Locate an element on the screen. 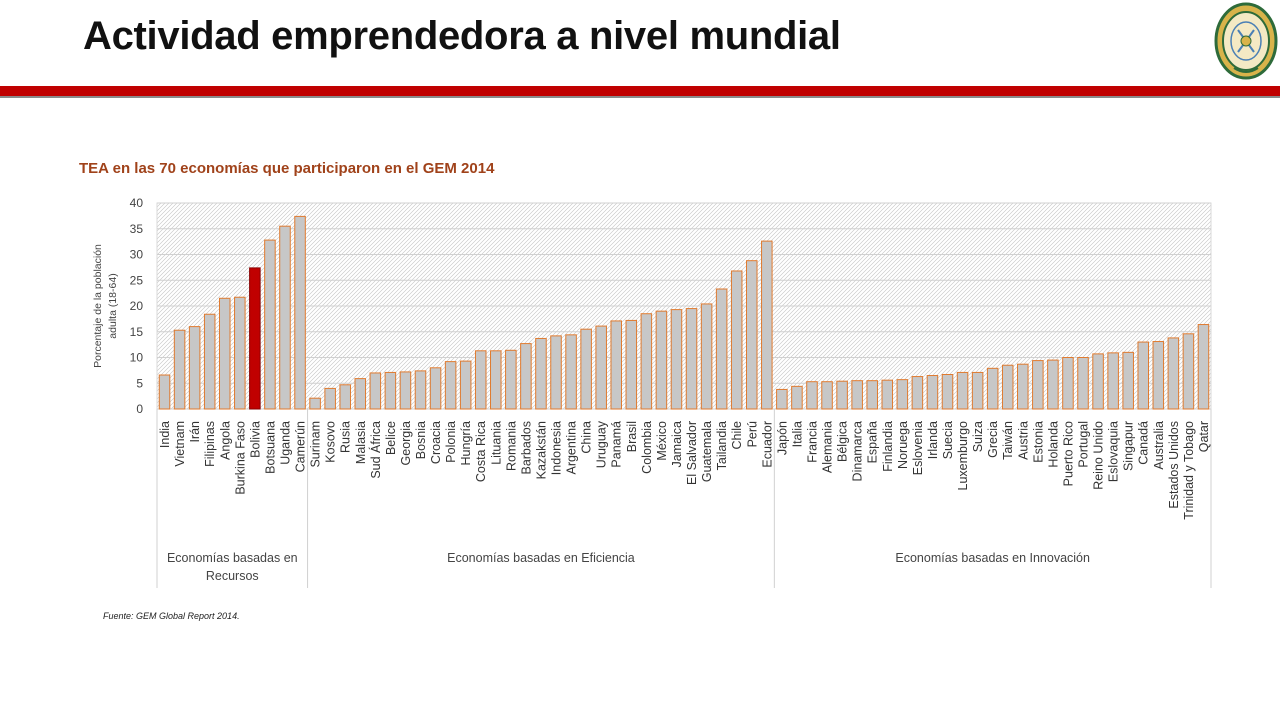 The image size is (1280, 720). bar-australia is located at coordinates (1158, 375).